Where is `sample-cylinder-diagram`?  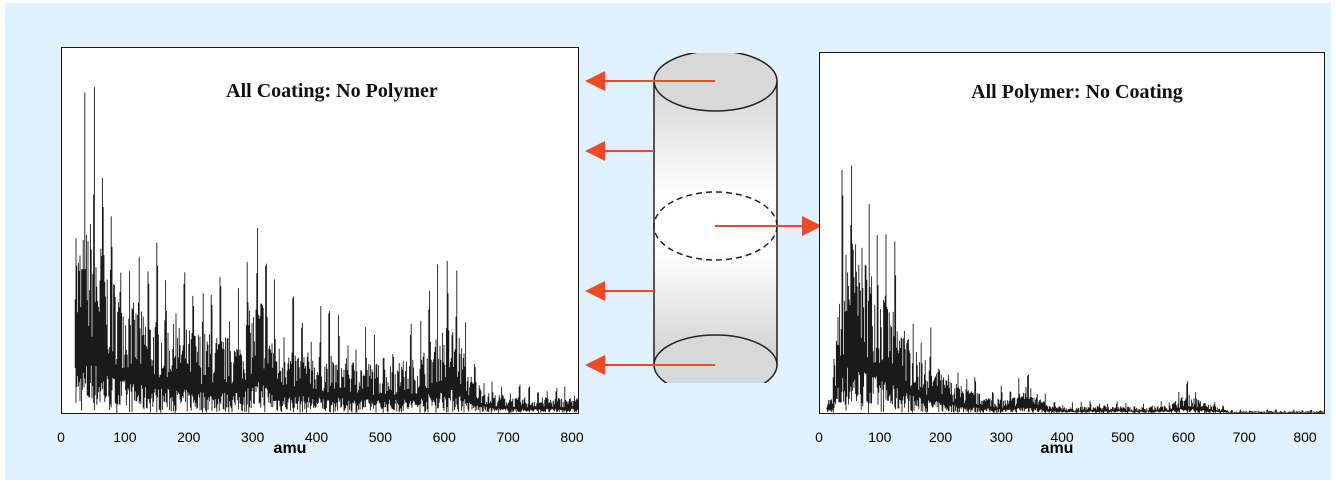 sample-cylinder-diagram is located at coordinates (703, 218).